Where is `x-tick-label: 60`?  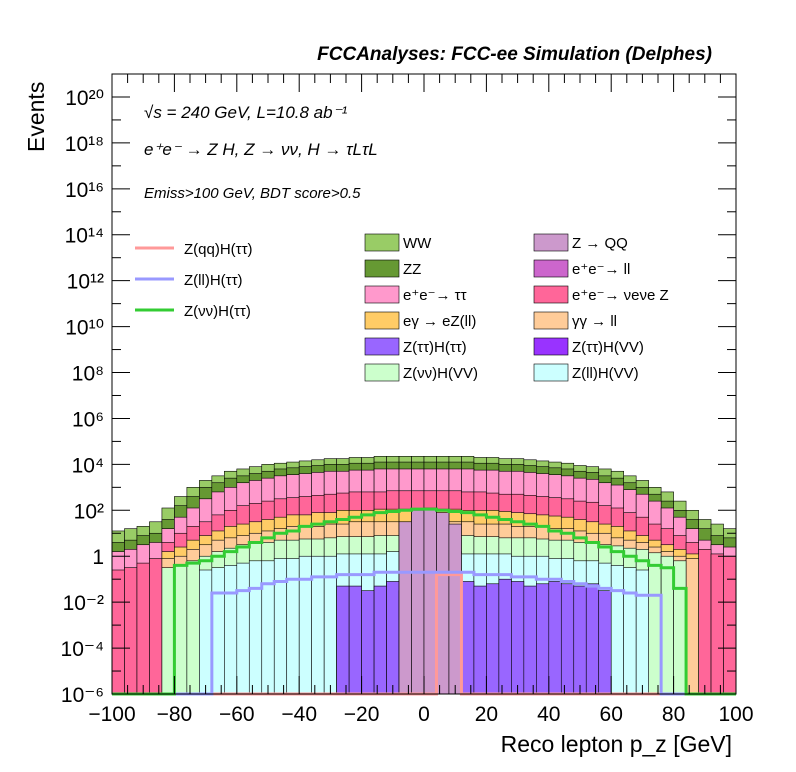 x-tick-label: 60 is located at coordinates (611, 714).